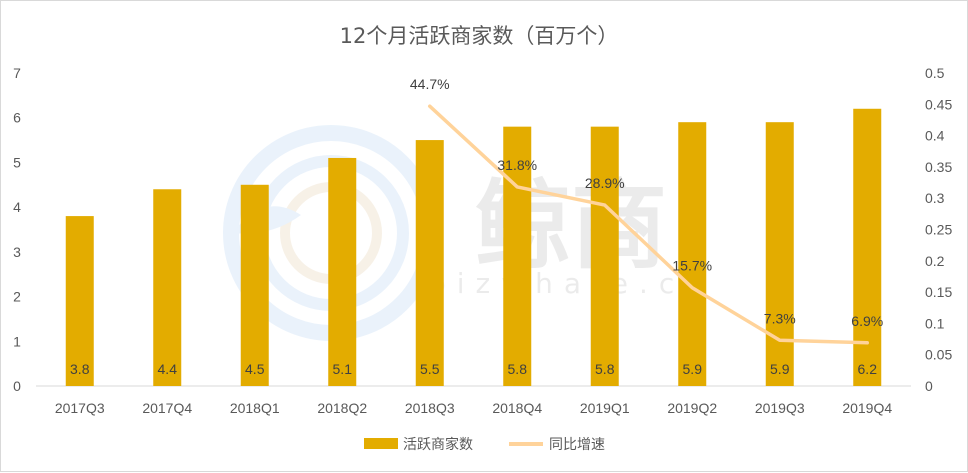  What do you see at coordinates (342, 408) in the screenshot?
I see `x-tick-label: 2018Q2` at bounding box center [342, 408].